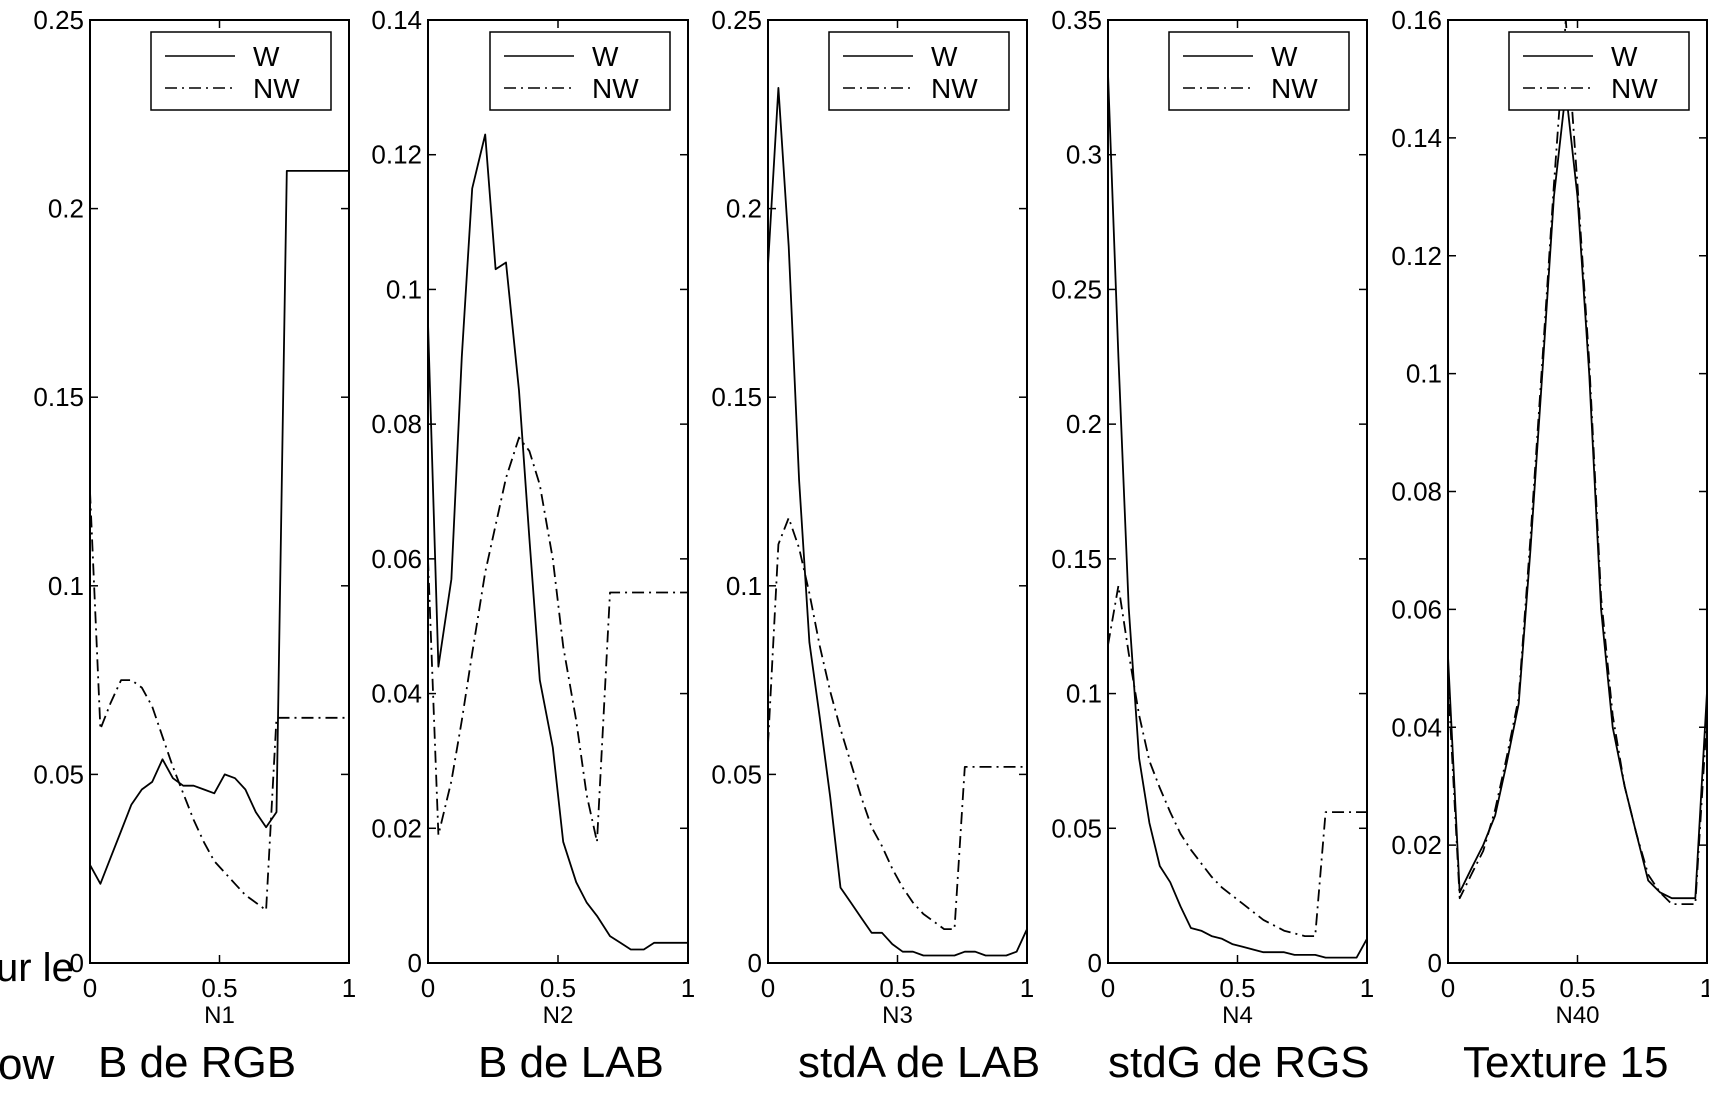  Describe the element at coordinates (1566, 1062) in the screenshot. I see `caption-4: Texture 15` at that location.